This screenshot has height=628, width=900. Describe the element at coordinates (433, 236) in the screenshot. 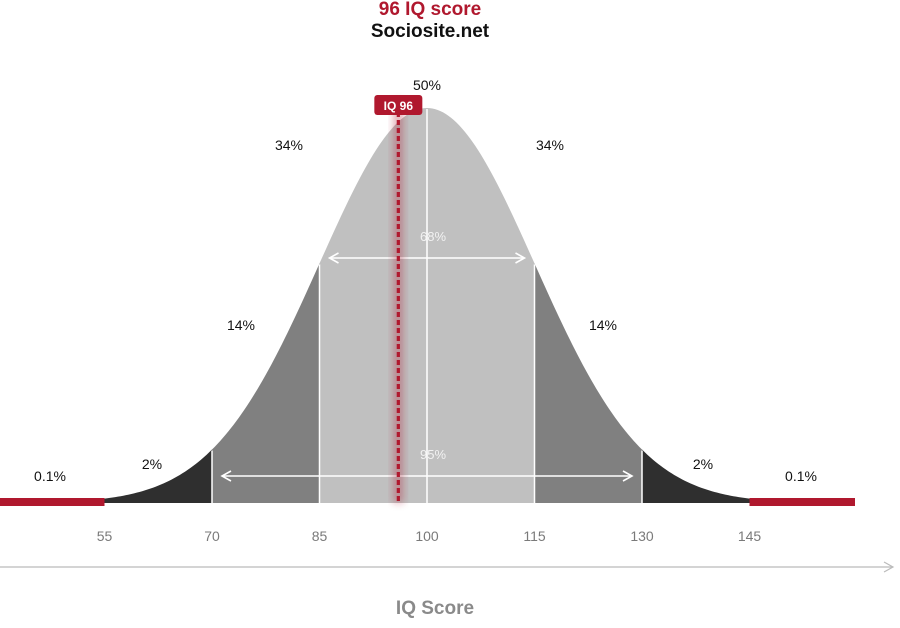

I see `span-label: 68%` at that location.